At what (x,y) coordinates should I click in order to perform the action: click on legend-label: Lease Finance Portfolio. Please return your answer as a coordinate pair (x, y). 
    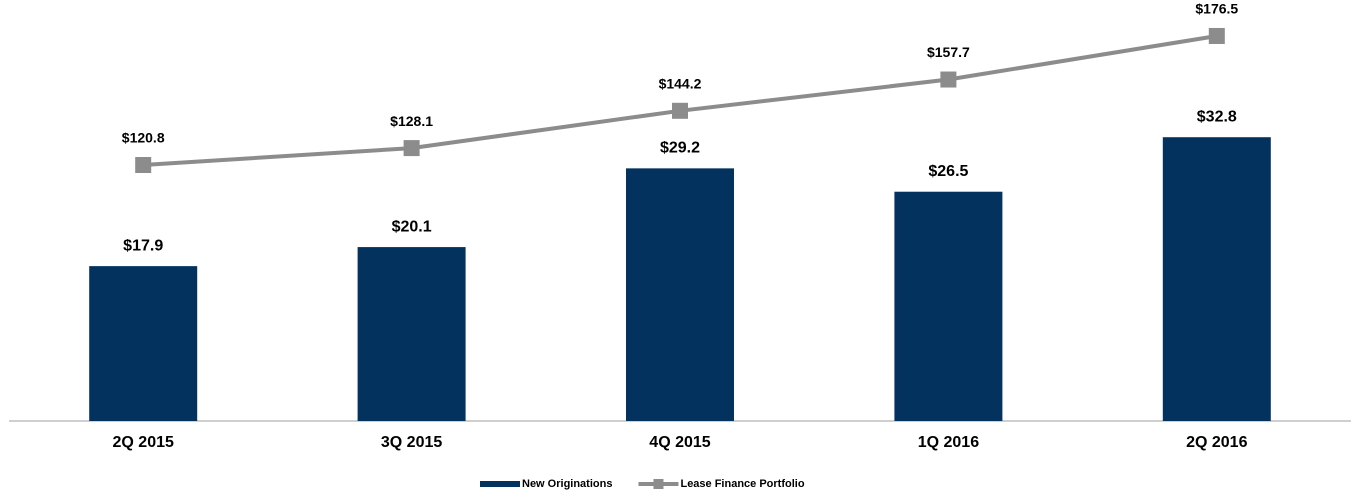
    Looking at the image, I should click on (742, 484).